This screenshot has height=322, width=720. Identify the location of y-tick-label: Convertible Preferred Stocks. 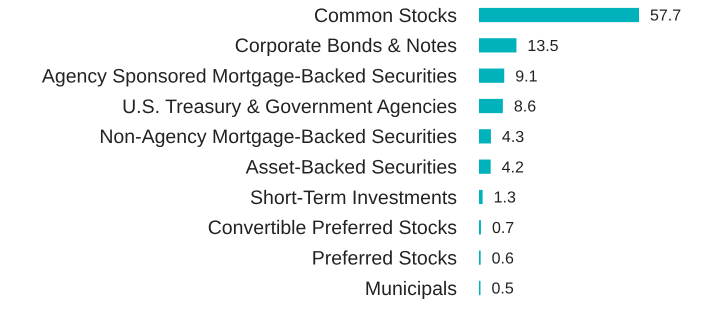
(333, 228).